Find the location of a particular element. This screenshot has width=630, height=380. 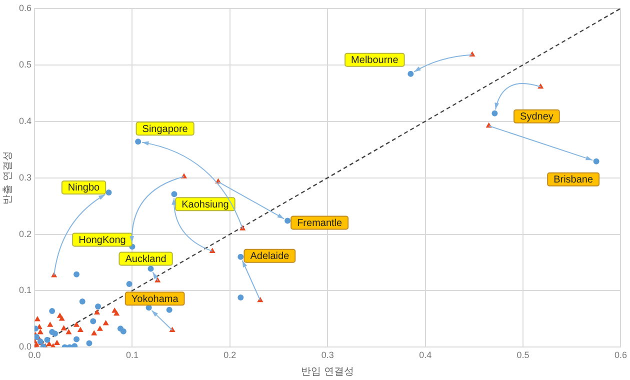

annotation: Brisbane is located at coordinates (574, 180).